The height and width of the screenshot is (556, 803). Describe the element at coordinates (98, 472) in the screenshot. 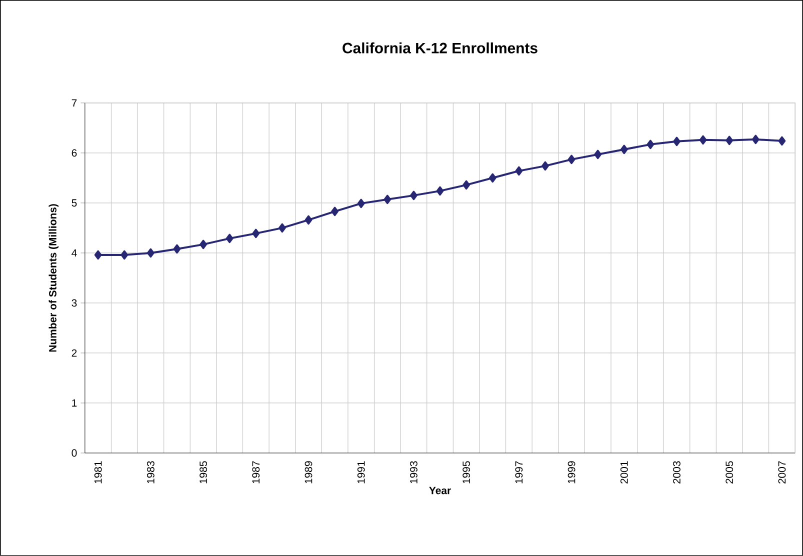

I see `x-tick-label: 1981` at that location.